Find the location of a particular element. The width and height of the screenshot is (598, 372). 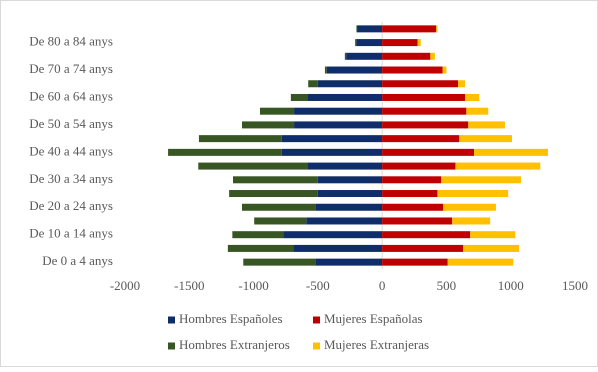

x-tick-label: -1000 is located at coordinates (253, 285).